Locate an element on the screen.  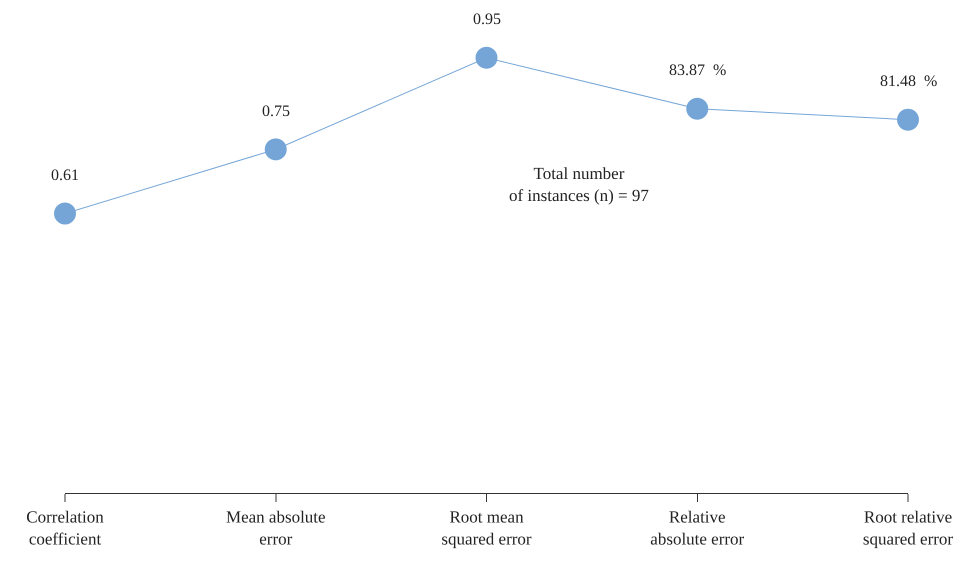
x-tick-label: Mean absolute error is located at coordinates (276, 527).